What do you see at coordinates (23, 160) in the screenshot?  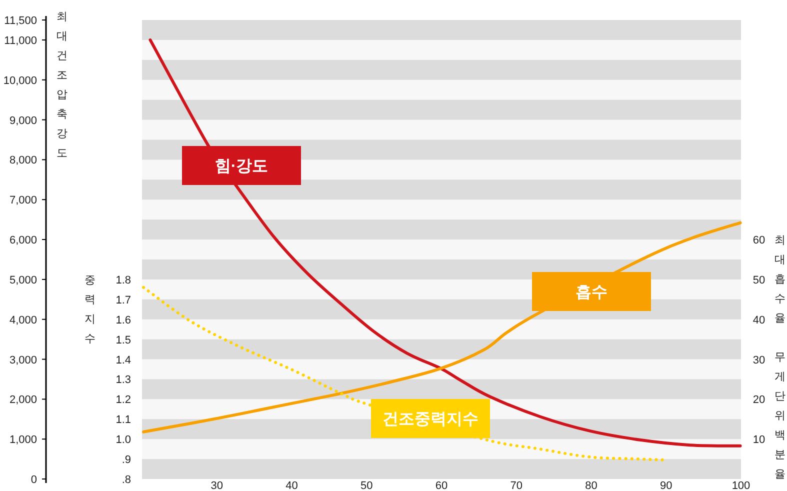 I see `y-tick-label: 8,000` at bounding box center [23, 160].